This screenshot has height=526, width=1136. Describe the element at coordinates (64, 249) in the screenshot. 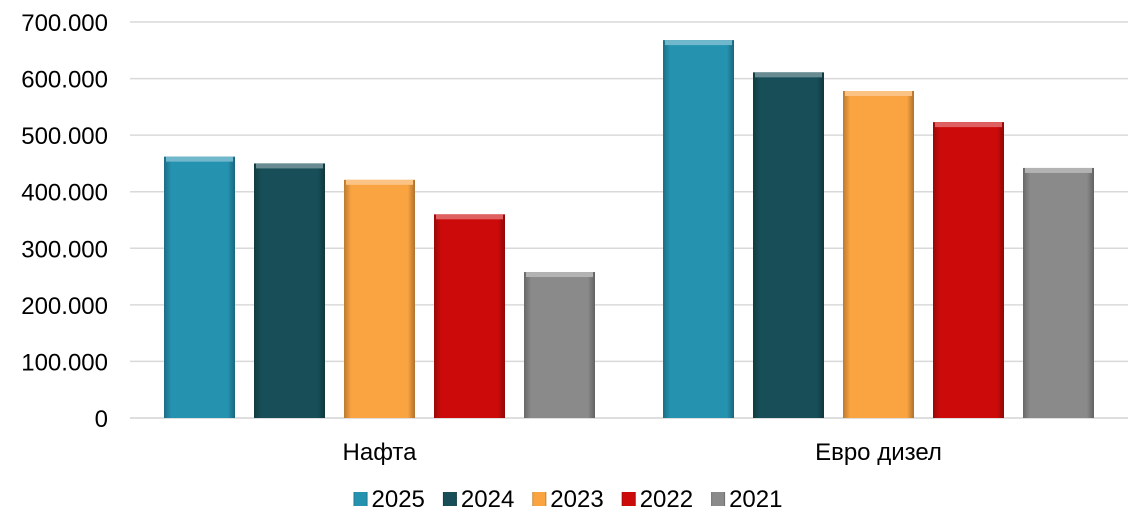

I see `y-tick-label: 300.000` at that location.